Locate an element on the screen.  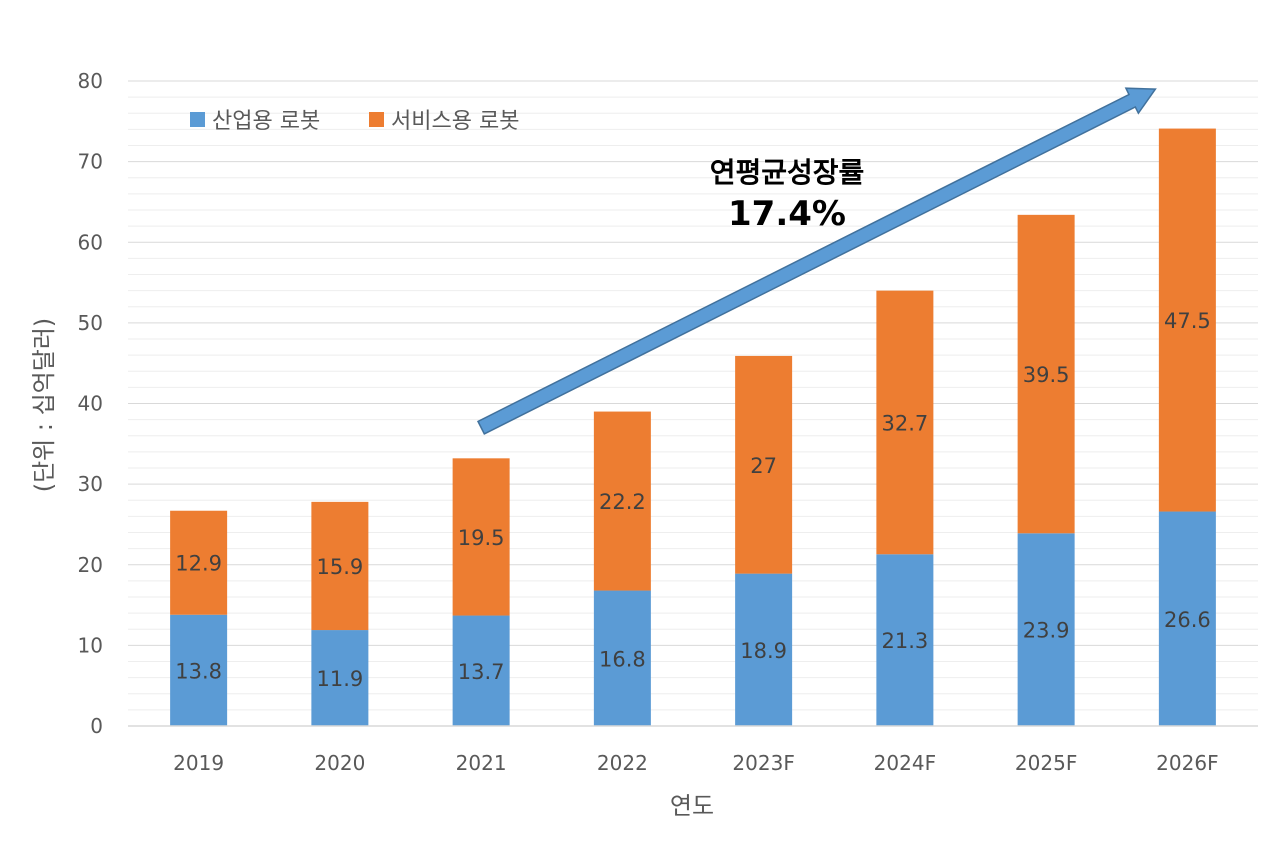
data-label-service: 15.9 is located at coordinates (339, 567).